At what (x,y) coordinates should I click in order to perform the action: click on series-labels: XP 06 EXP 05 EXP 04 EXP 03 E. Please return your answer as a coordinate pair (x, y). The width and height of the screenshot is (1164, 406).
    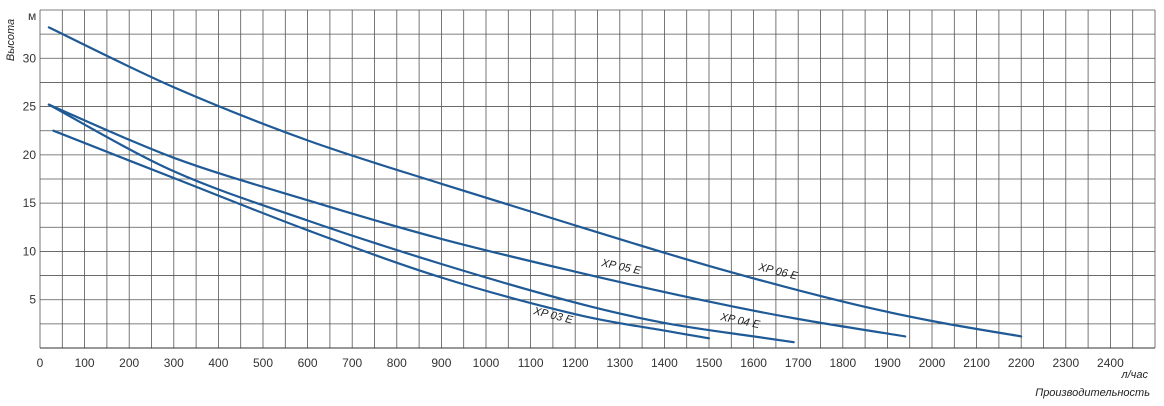
    Looking at the image, I should click on (665, 294).